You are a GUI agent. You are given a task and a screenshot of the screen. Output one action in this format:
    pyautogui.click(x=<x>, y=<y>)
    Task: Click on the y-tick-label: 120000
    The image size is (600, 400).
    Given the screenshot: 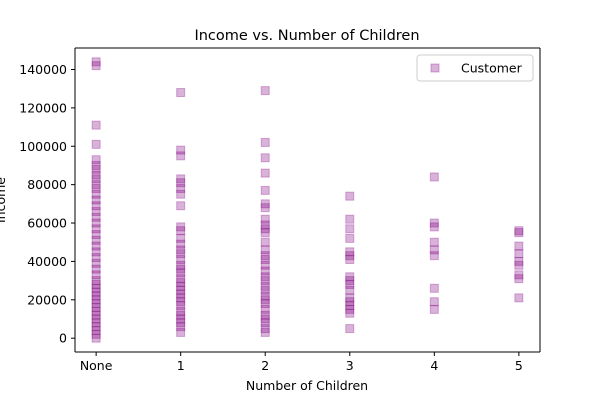 What is the action you would take?
    pyautogui.click(x=43, y=107)
    